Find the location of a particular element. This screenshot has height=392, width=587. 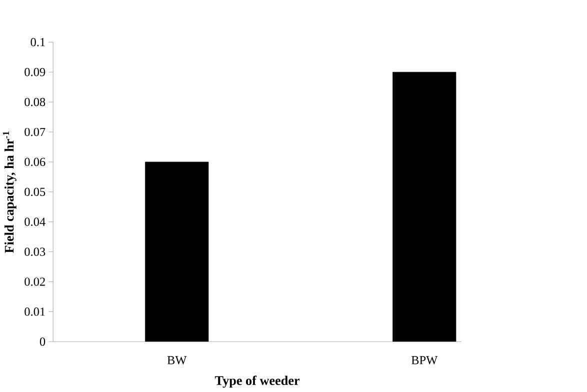

y-tick-label: 0.07 is located at coordinates (35, 132).